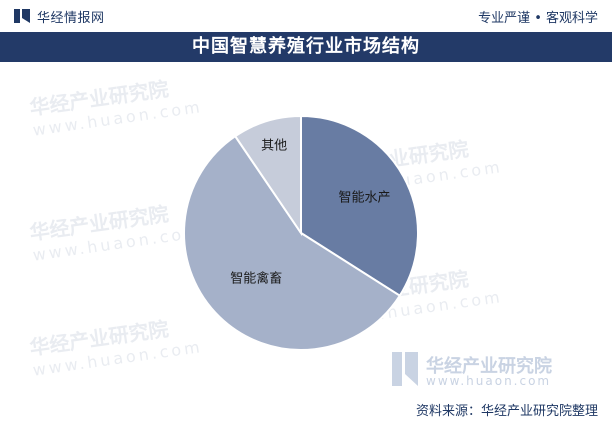 Image resolution: width=612 pixels, height=423 pixels. What do you see at coordinates (274, 145) in the screenshot?
I see `pie-label-3: 其他` at bounding box center [274, 145].